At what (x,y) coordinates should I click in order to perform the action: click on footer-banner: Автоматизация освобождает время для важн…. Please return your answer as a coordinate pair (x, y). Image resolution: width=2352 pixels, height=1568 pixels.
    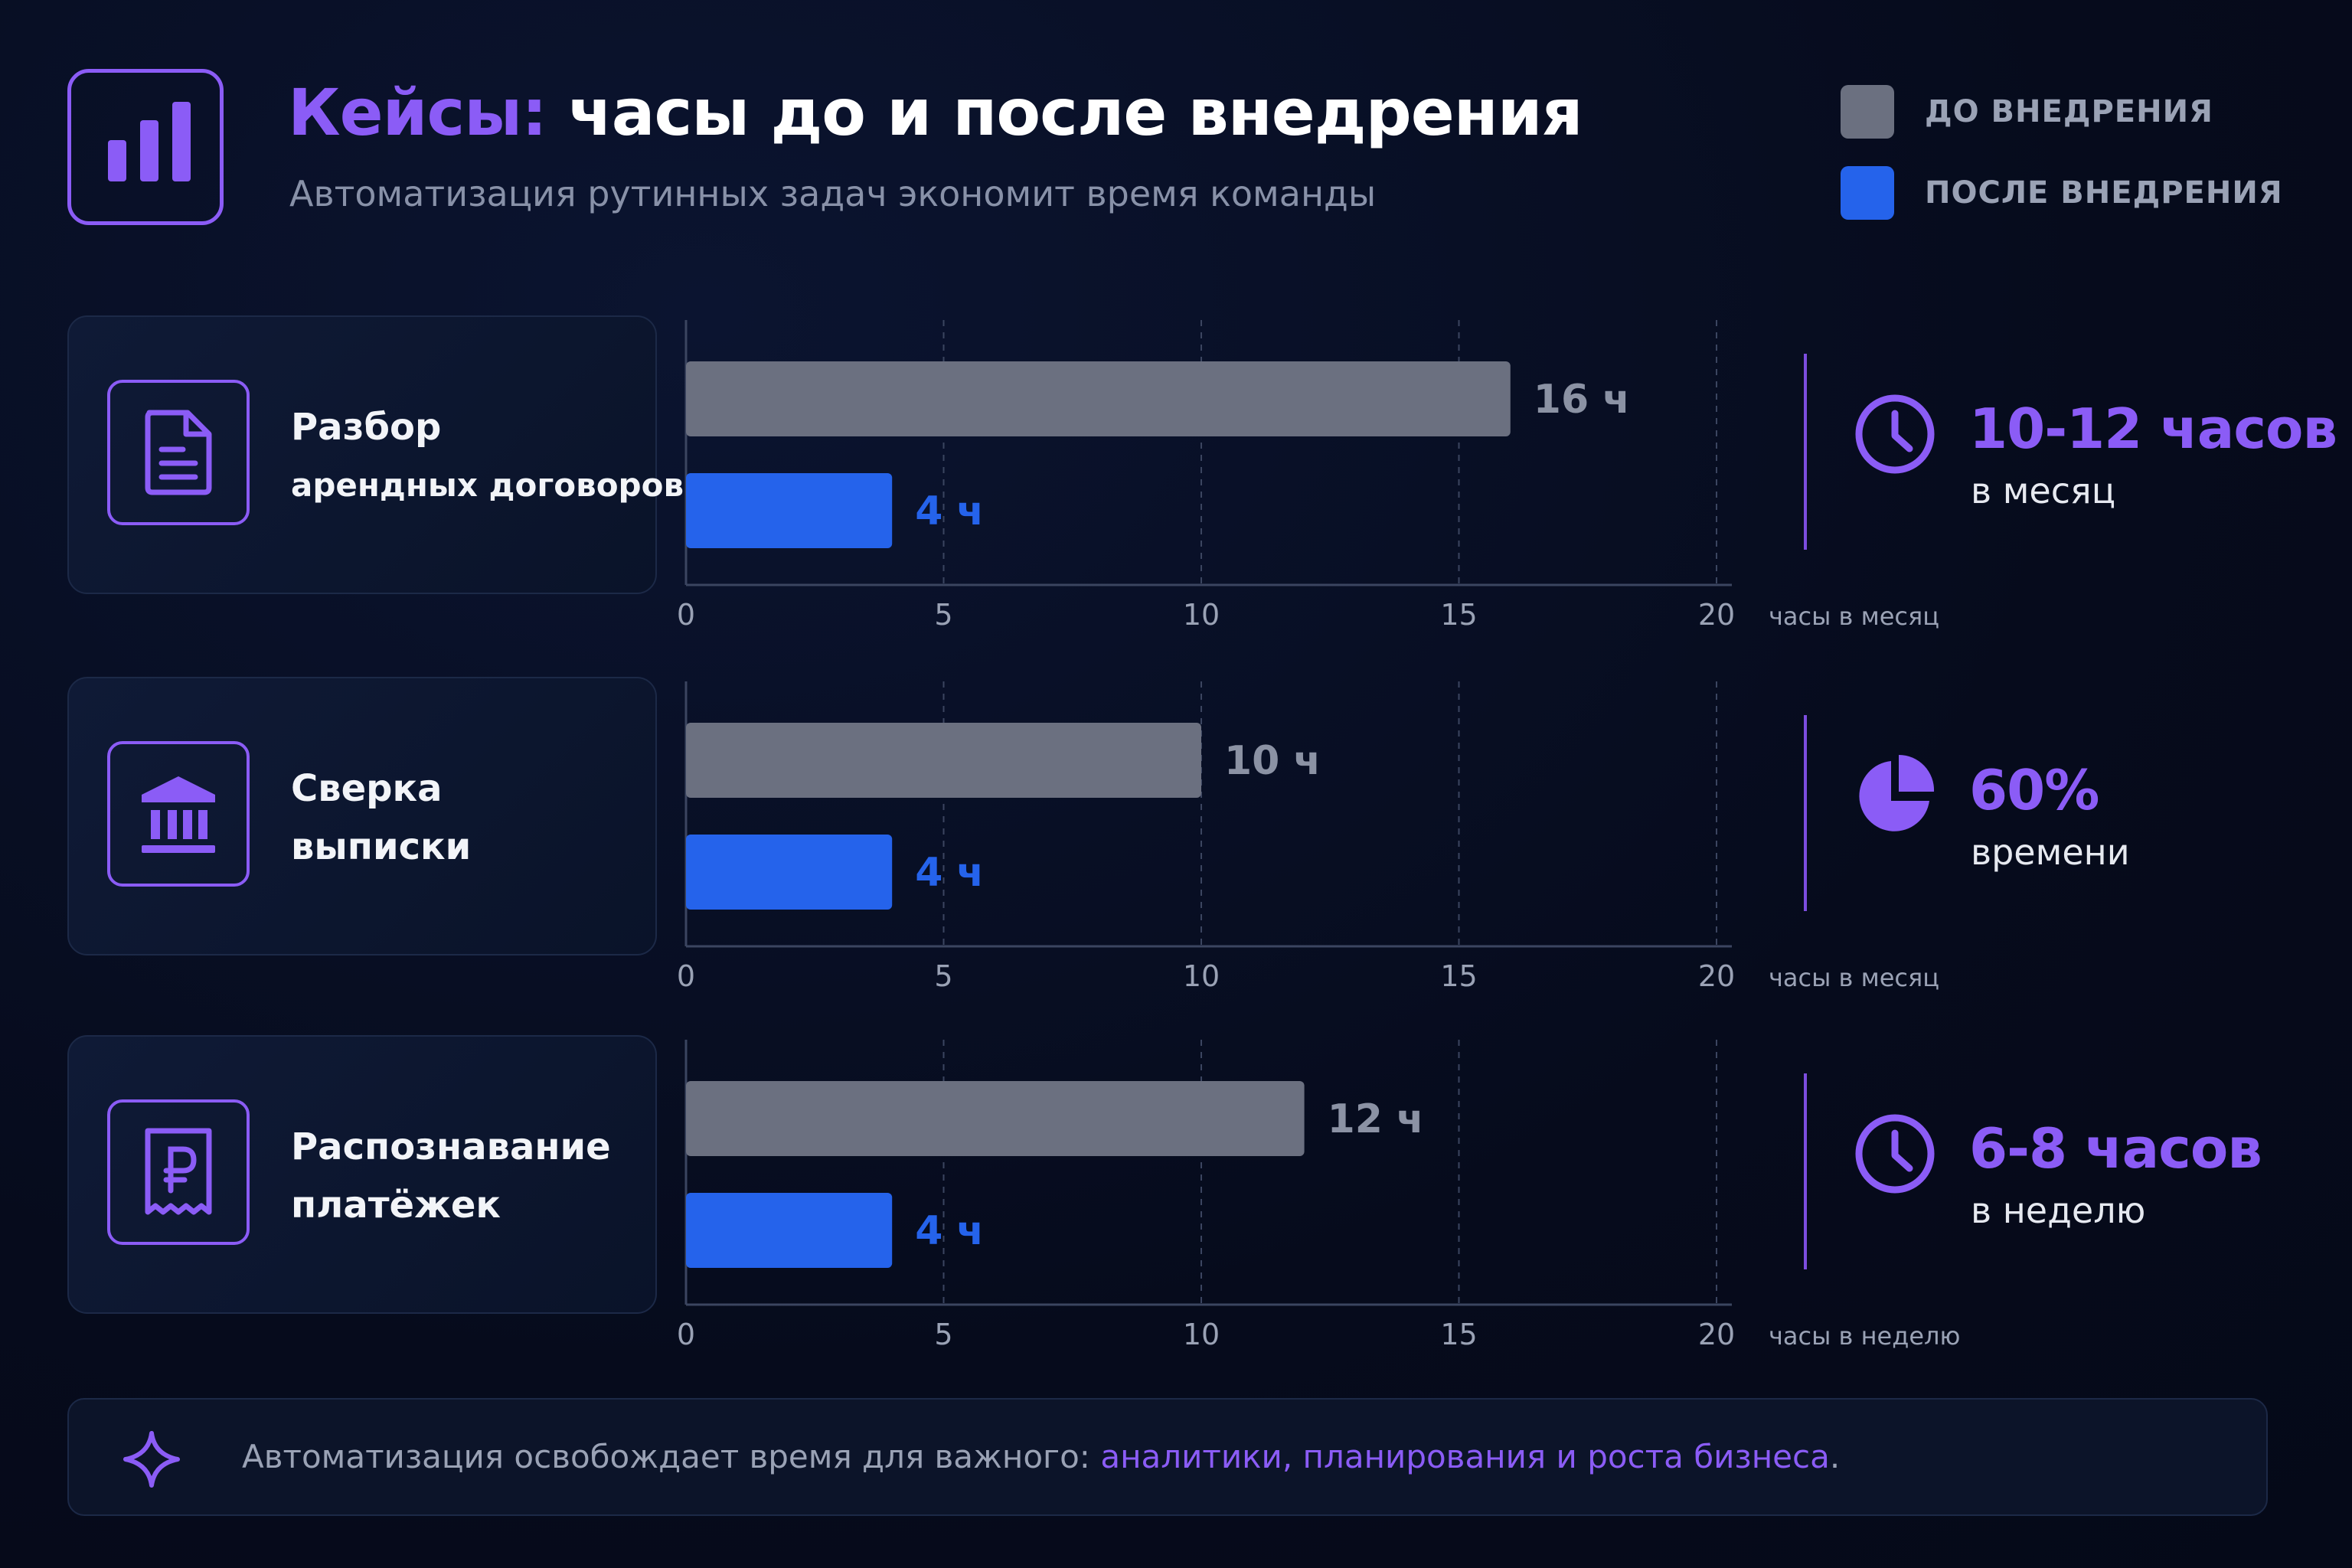
    Looking at the image, I should click on (1167, 1457).